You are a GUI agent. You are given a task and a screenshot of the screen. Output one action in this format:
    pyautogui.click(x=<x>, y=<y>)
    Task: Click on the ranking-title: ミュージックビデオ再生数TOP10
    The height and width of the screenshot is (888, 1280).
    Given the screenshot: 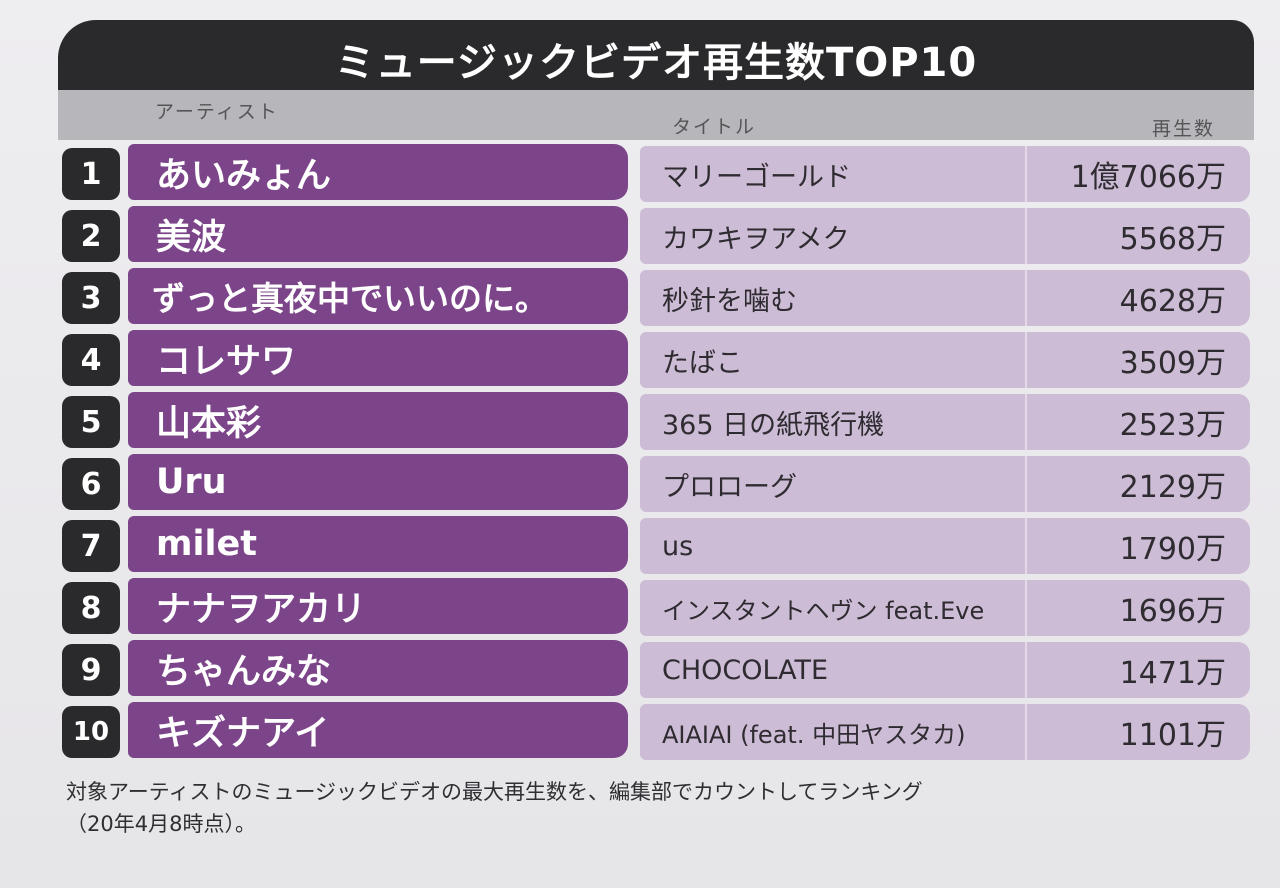 What is the action you would take?
    pyautogui.click(x=656, y=59)
    